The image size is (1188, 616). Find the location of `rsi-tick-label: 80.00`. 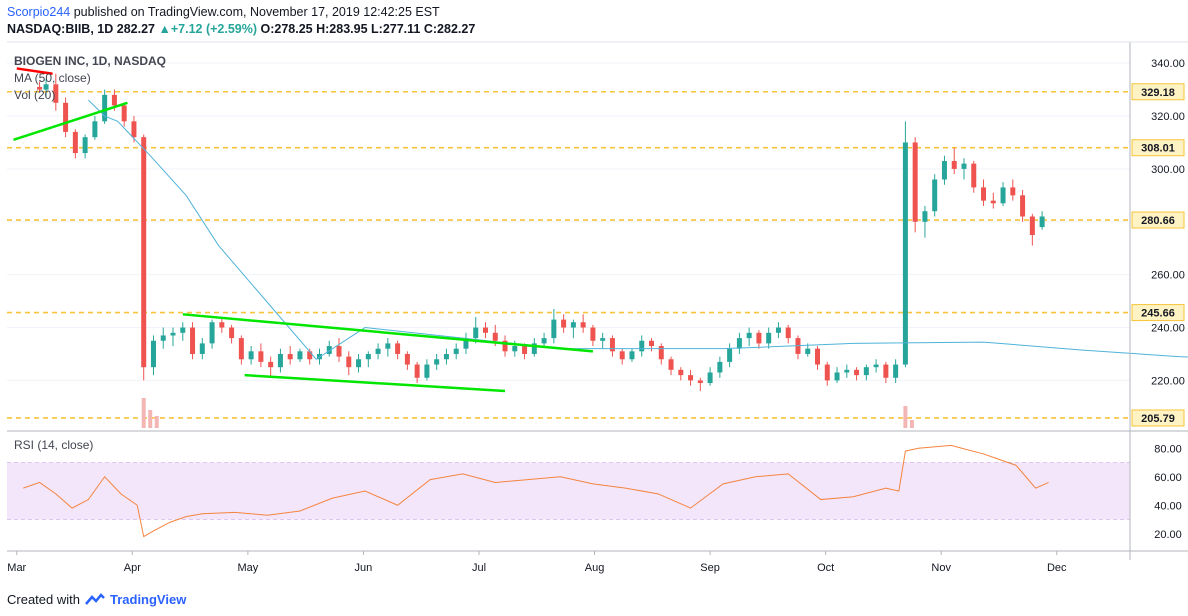

rsi-tick-label: 80.00 is located at coordinates (1168, 449).